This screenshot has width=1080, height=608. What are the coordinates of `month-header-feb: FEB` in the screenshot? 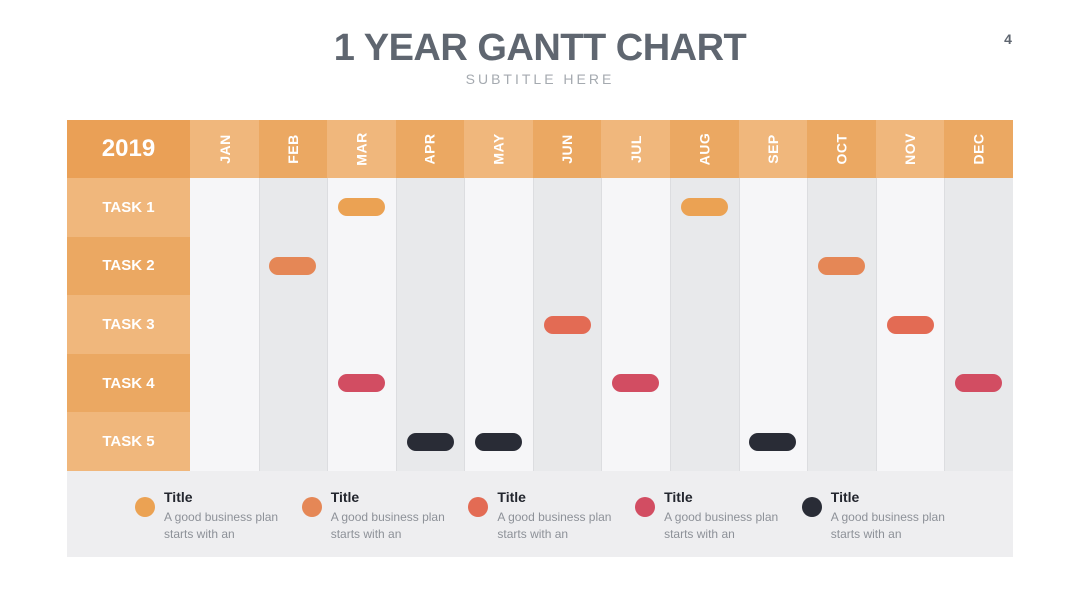 It's located at (293, 149).